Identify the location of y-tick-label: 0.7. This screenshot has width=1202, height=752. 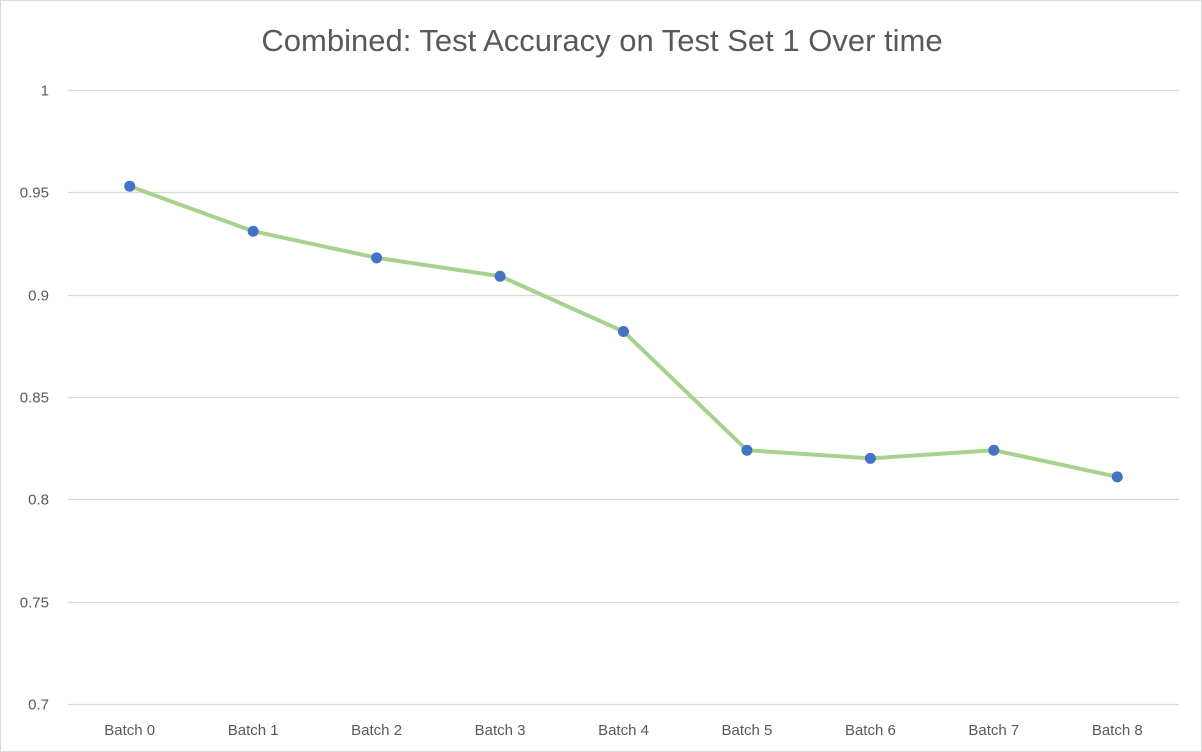
(38, 705).